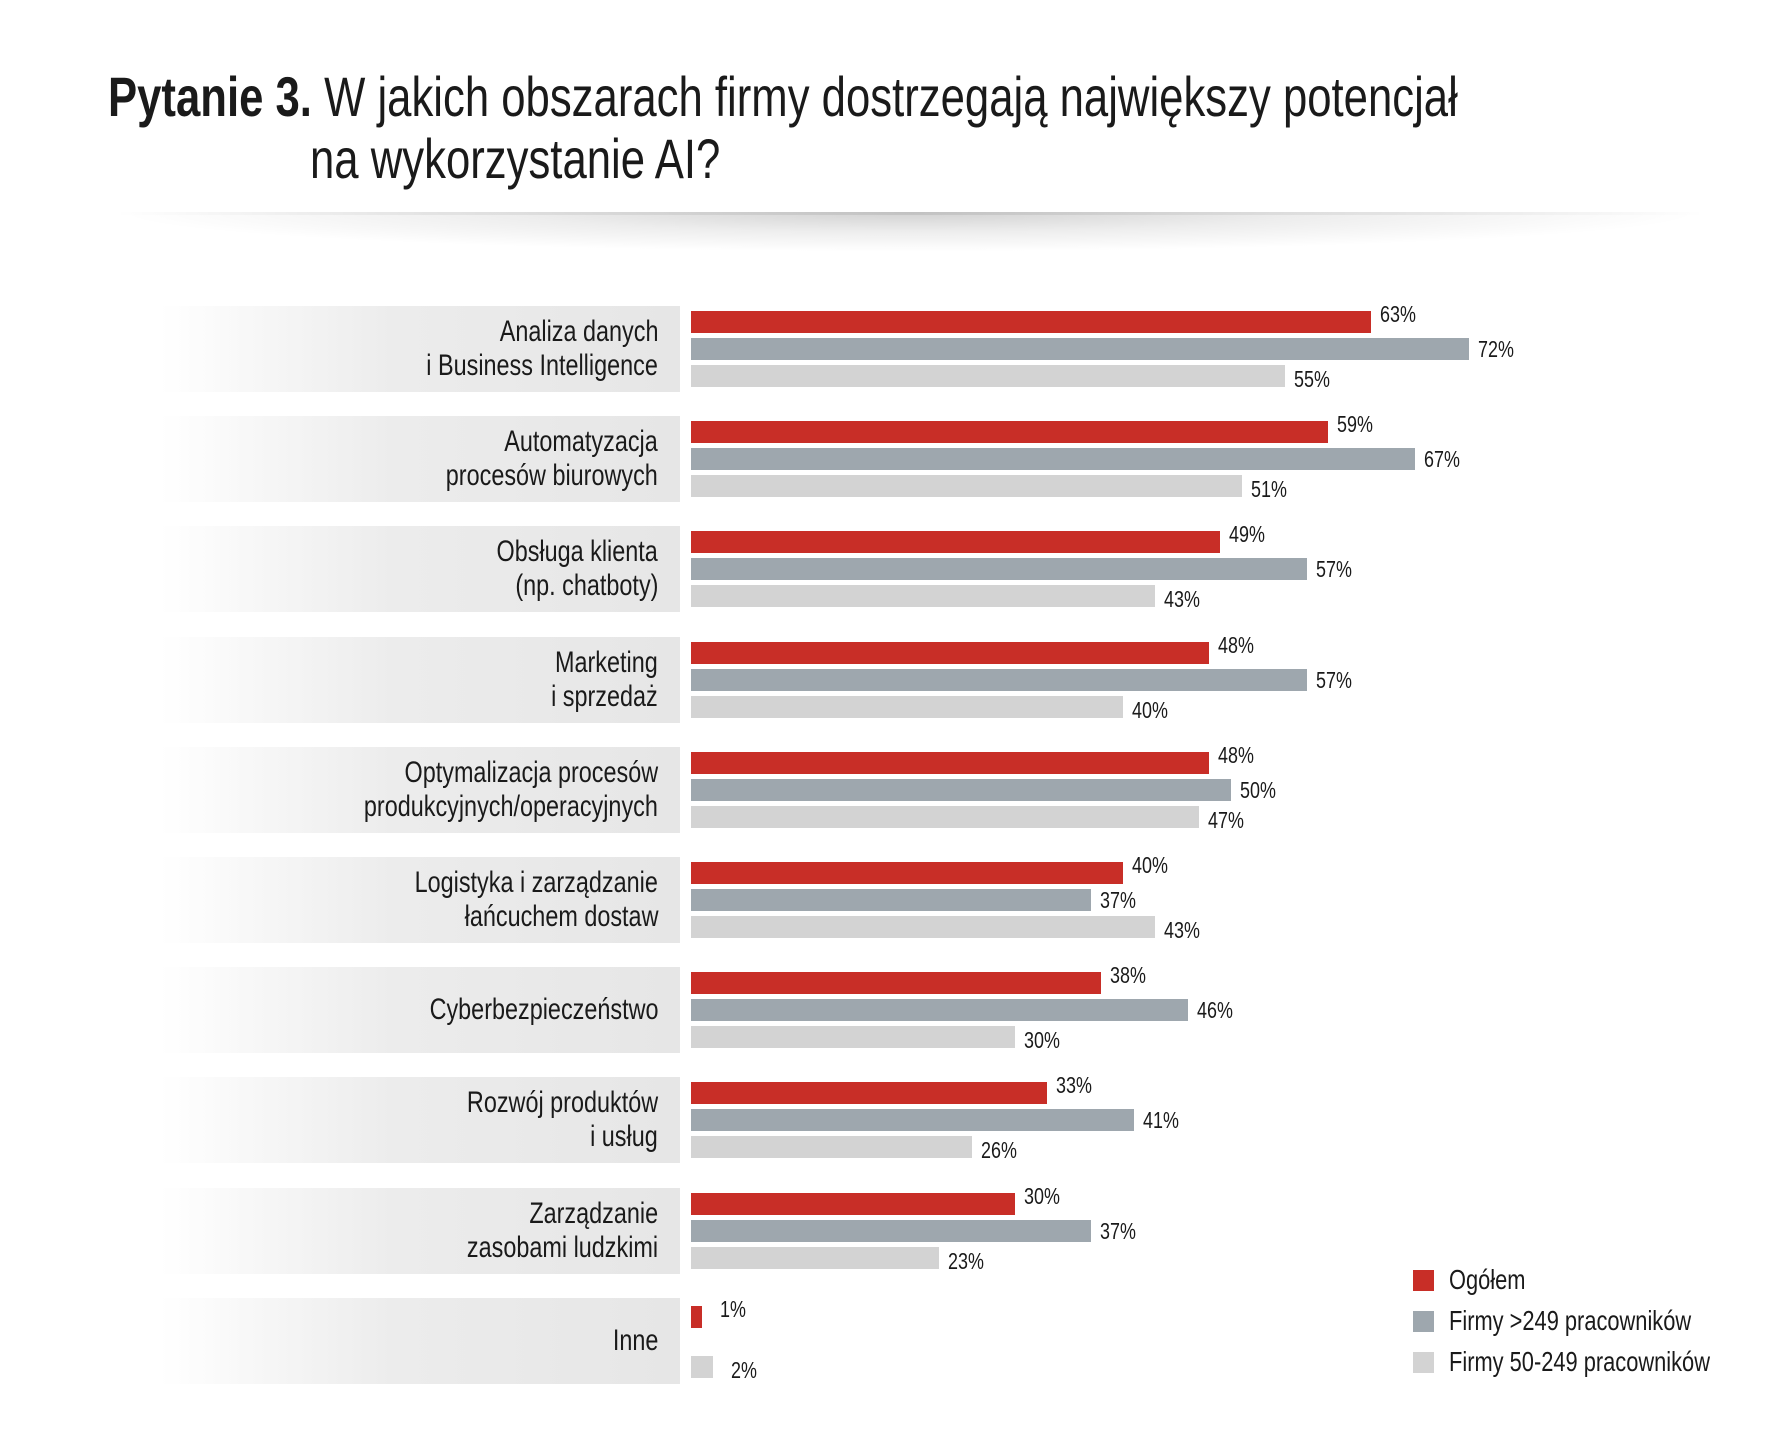  Describe the element at coordinates (910, 232) in the screenshot. I see `title-divider-shadow` at that location.